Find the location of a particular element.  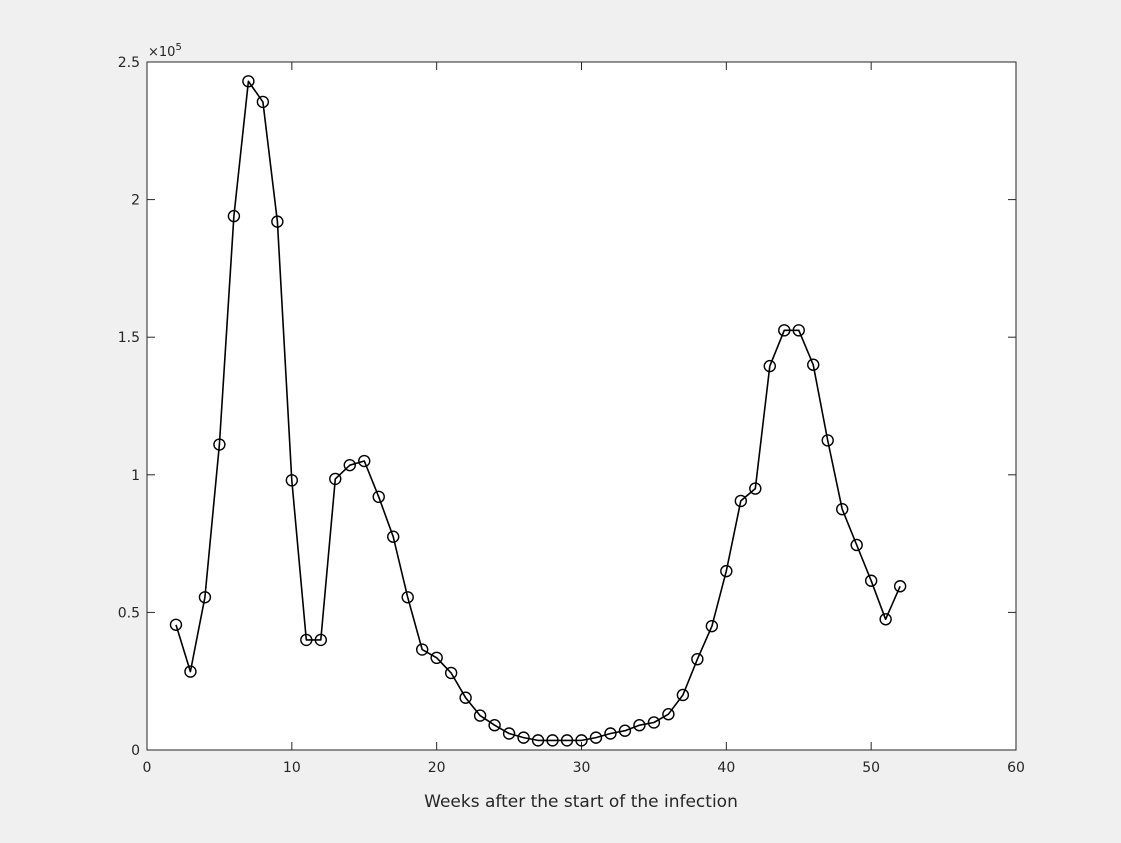

y-tick-label: 1.5 is located at coordinates (129, 338).